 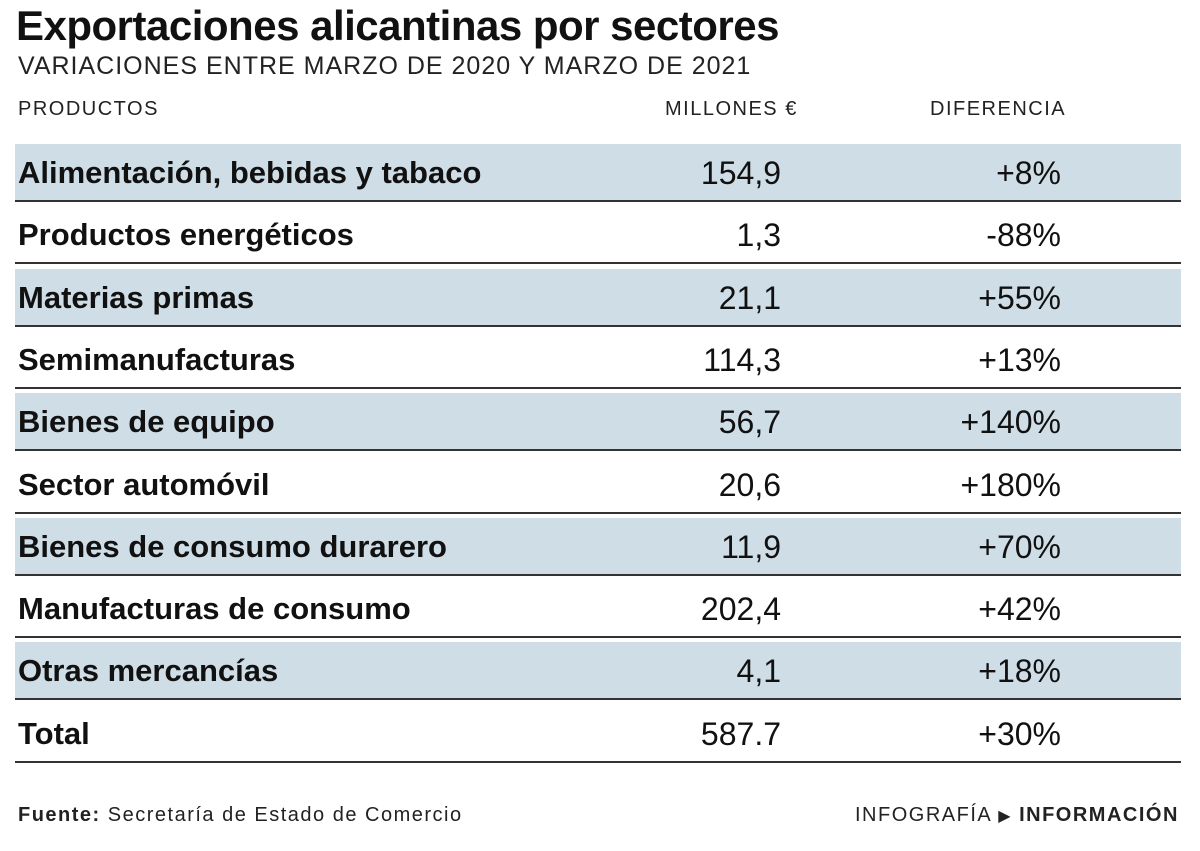 I want to click on table-row: Bienes de consumo durarero 11,9 +70%, so click(x=598, y=546).